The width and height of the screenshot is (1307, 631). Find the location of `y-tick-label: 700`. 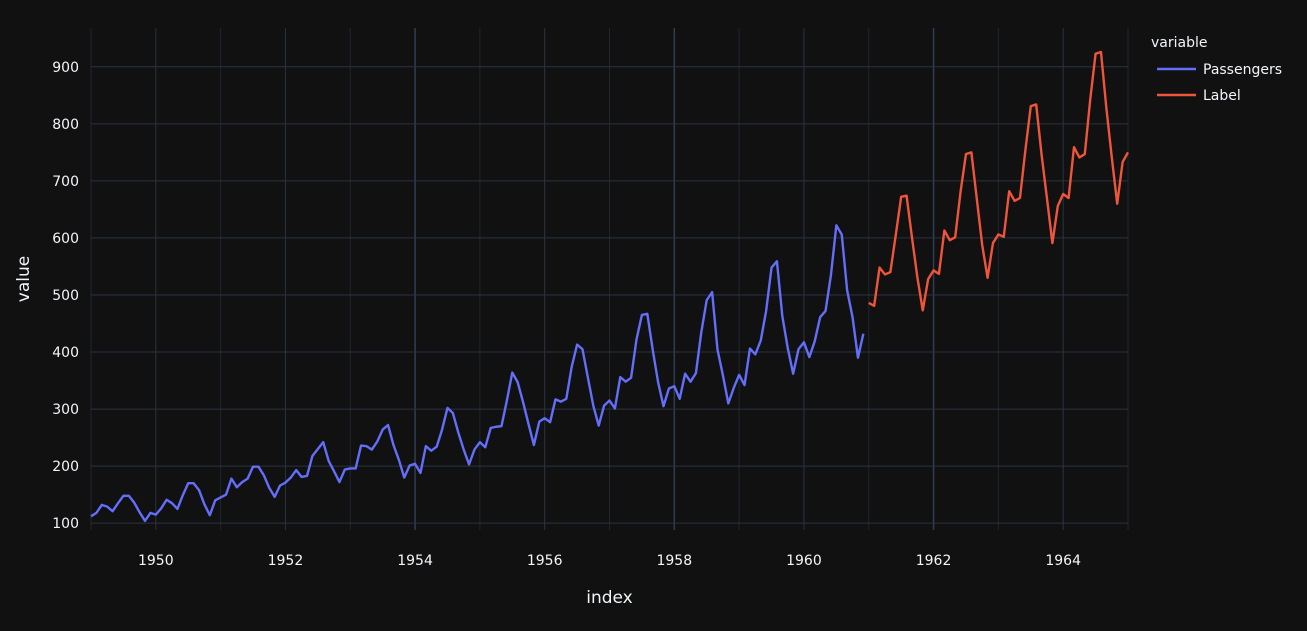

y-tick-label: 700 is located at coordinates (65, 182).